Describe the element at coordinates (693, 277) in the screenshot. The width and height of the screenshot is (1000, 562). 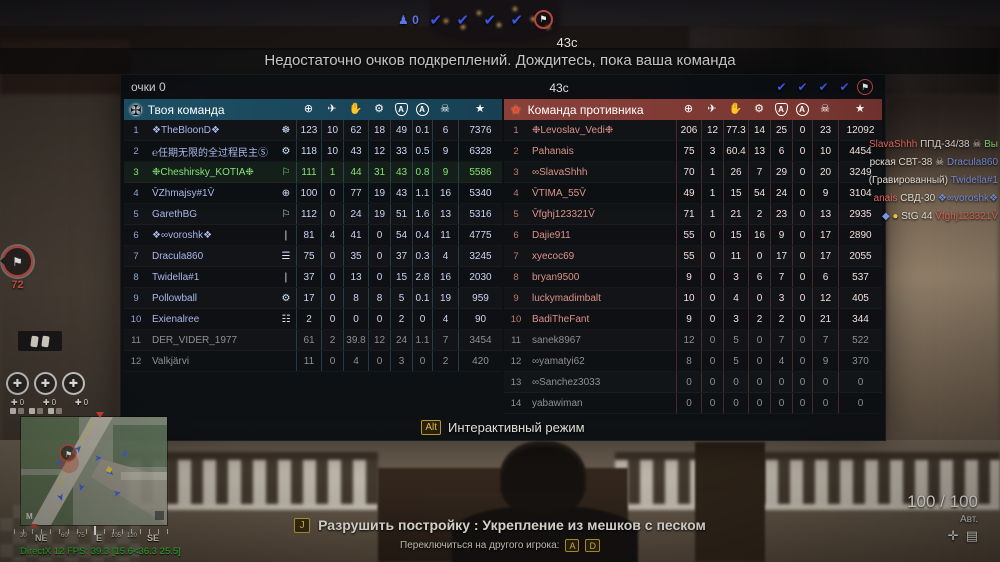
I see `scoreboard-row: 8 bryan9500 9 0 3 6 7 0 6 537` at that location.